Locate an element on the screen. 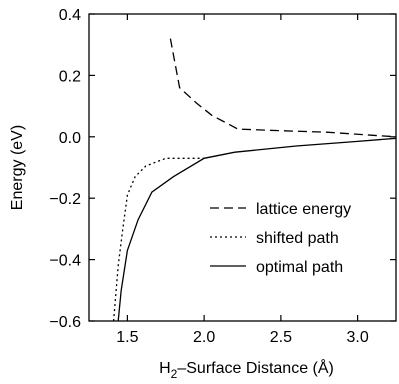 This screenshot has height=384, width=399. y-tick-label: −0.2 is located at coordinates (65, 199).